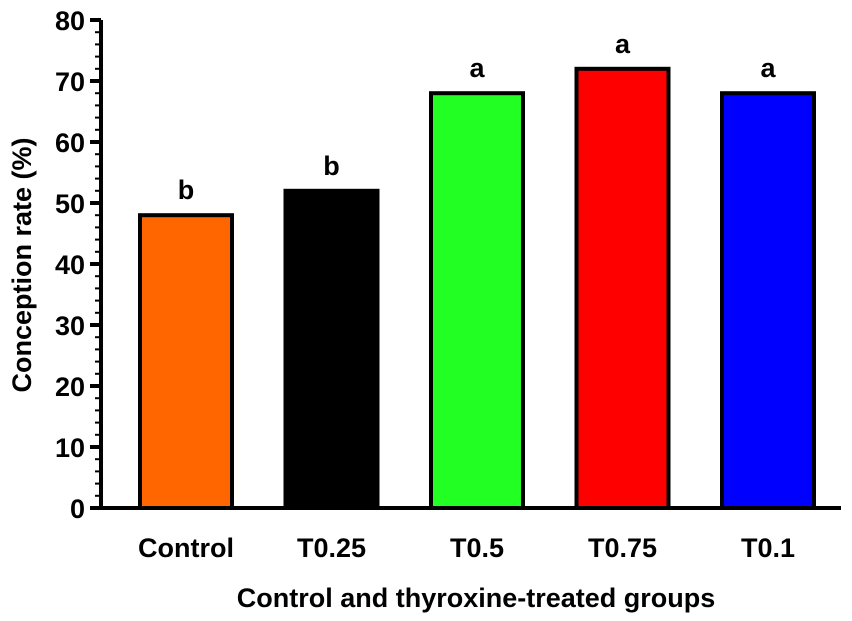  I want to click on x-tick-label: T0.1, so click(768, 548).